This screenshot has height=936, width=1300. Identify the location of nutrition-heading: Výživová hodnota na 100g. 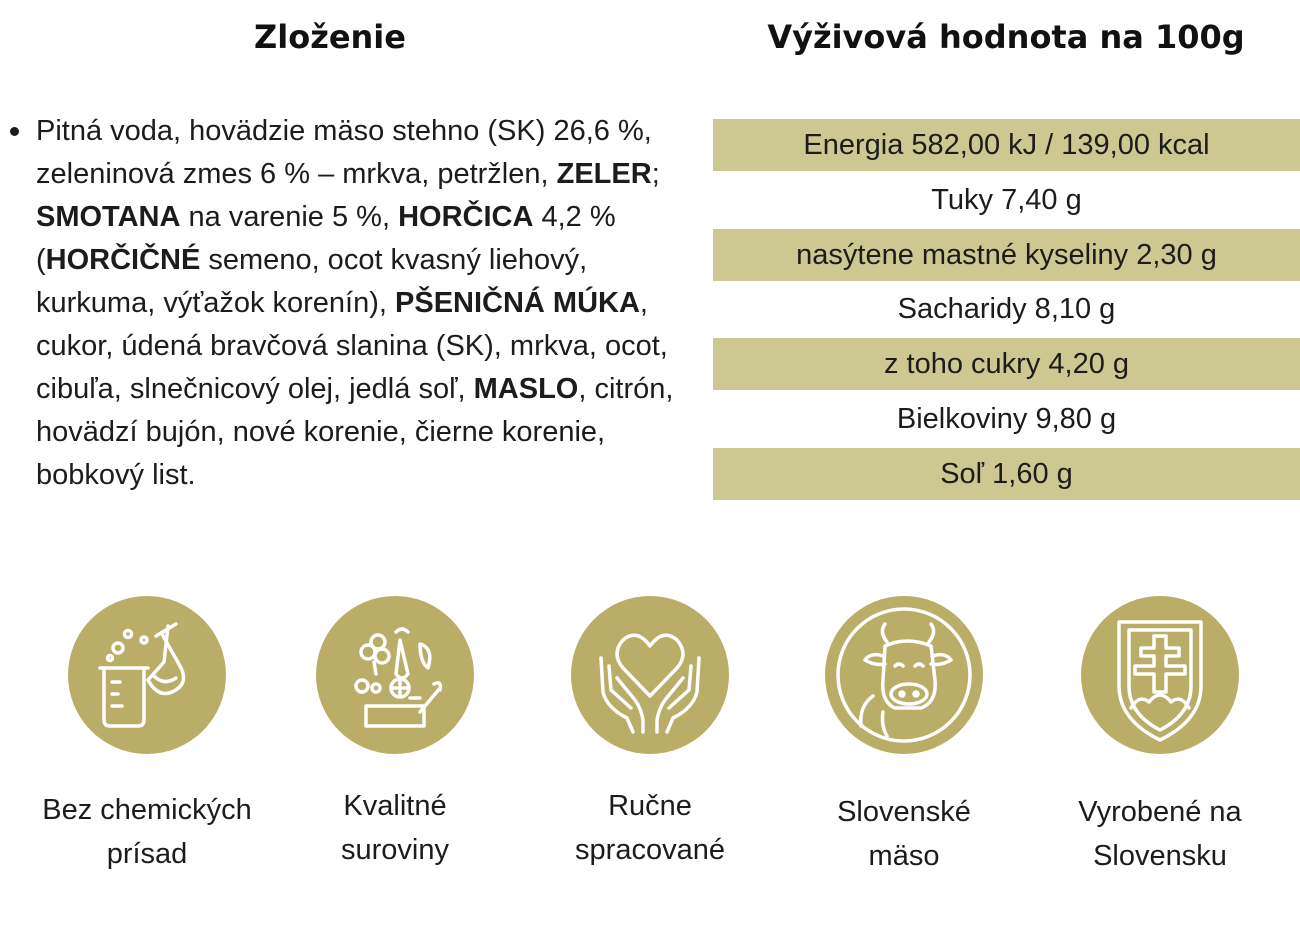
(1006, 37).